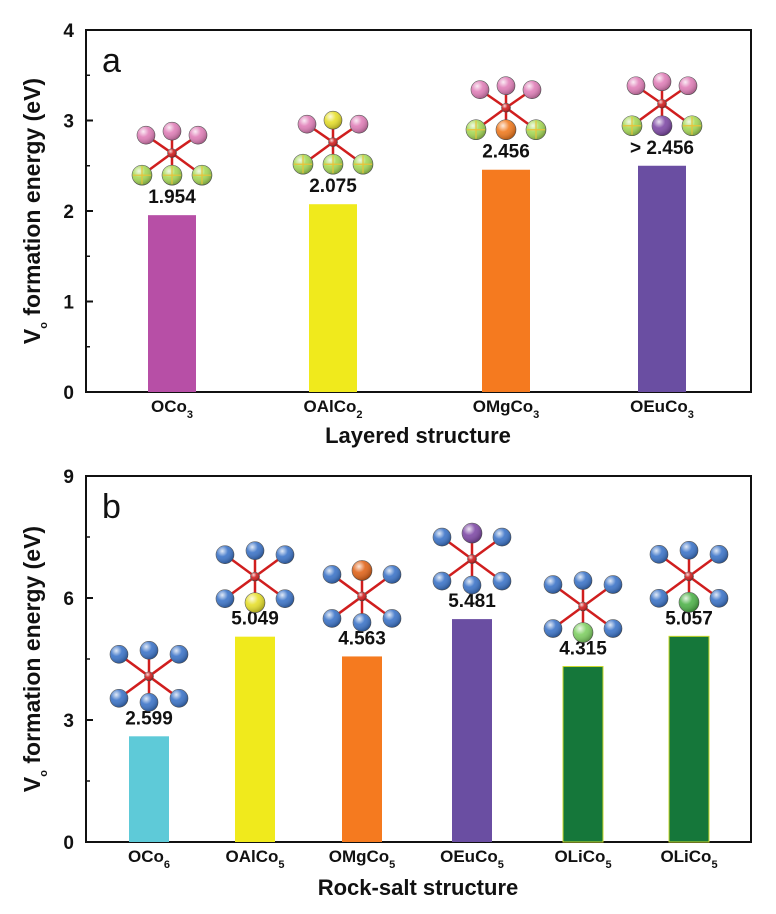 The width and height of the screenshot is (776, 914). Describe the element at coordinates (111, 507) in the screenshot. I see `panel-b-letter: b` at that location.